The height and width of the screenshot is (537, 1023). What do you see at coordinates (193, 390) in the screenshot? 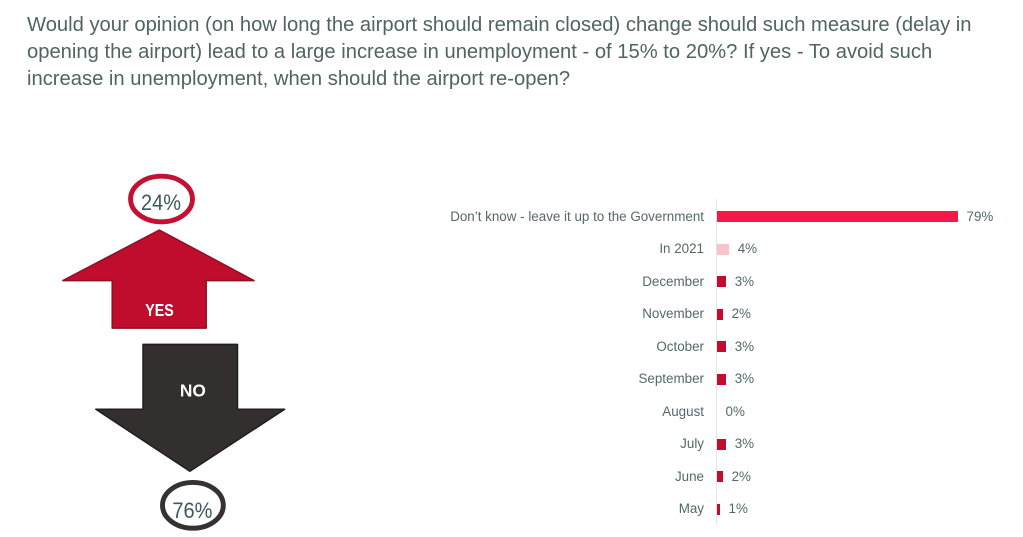
I see `svg-text: NO` at bounding box center [193, 390].